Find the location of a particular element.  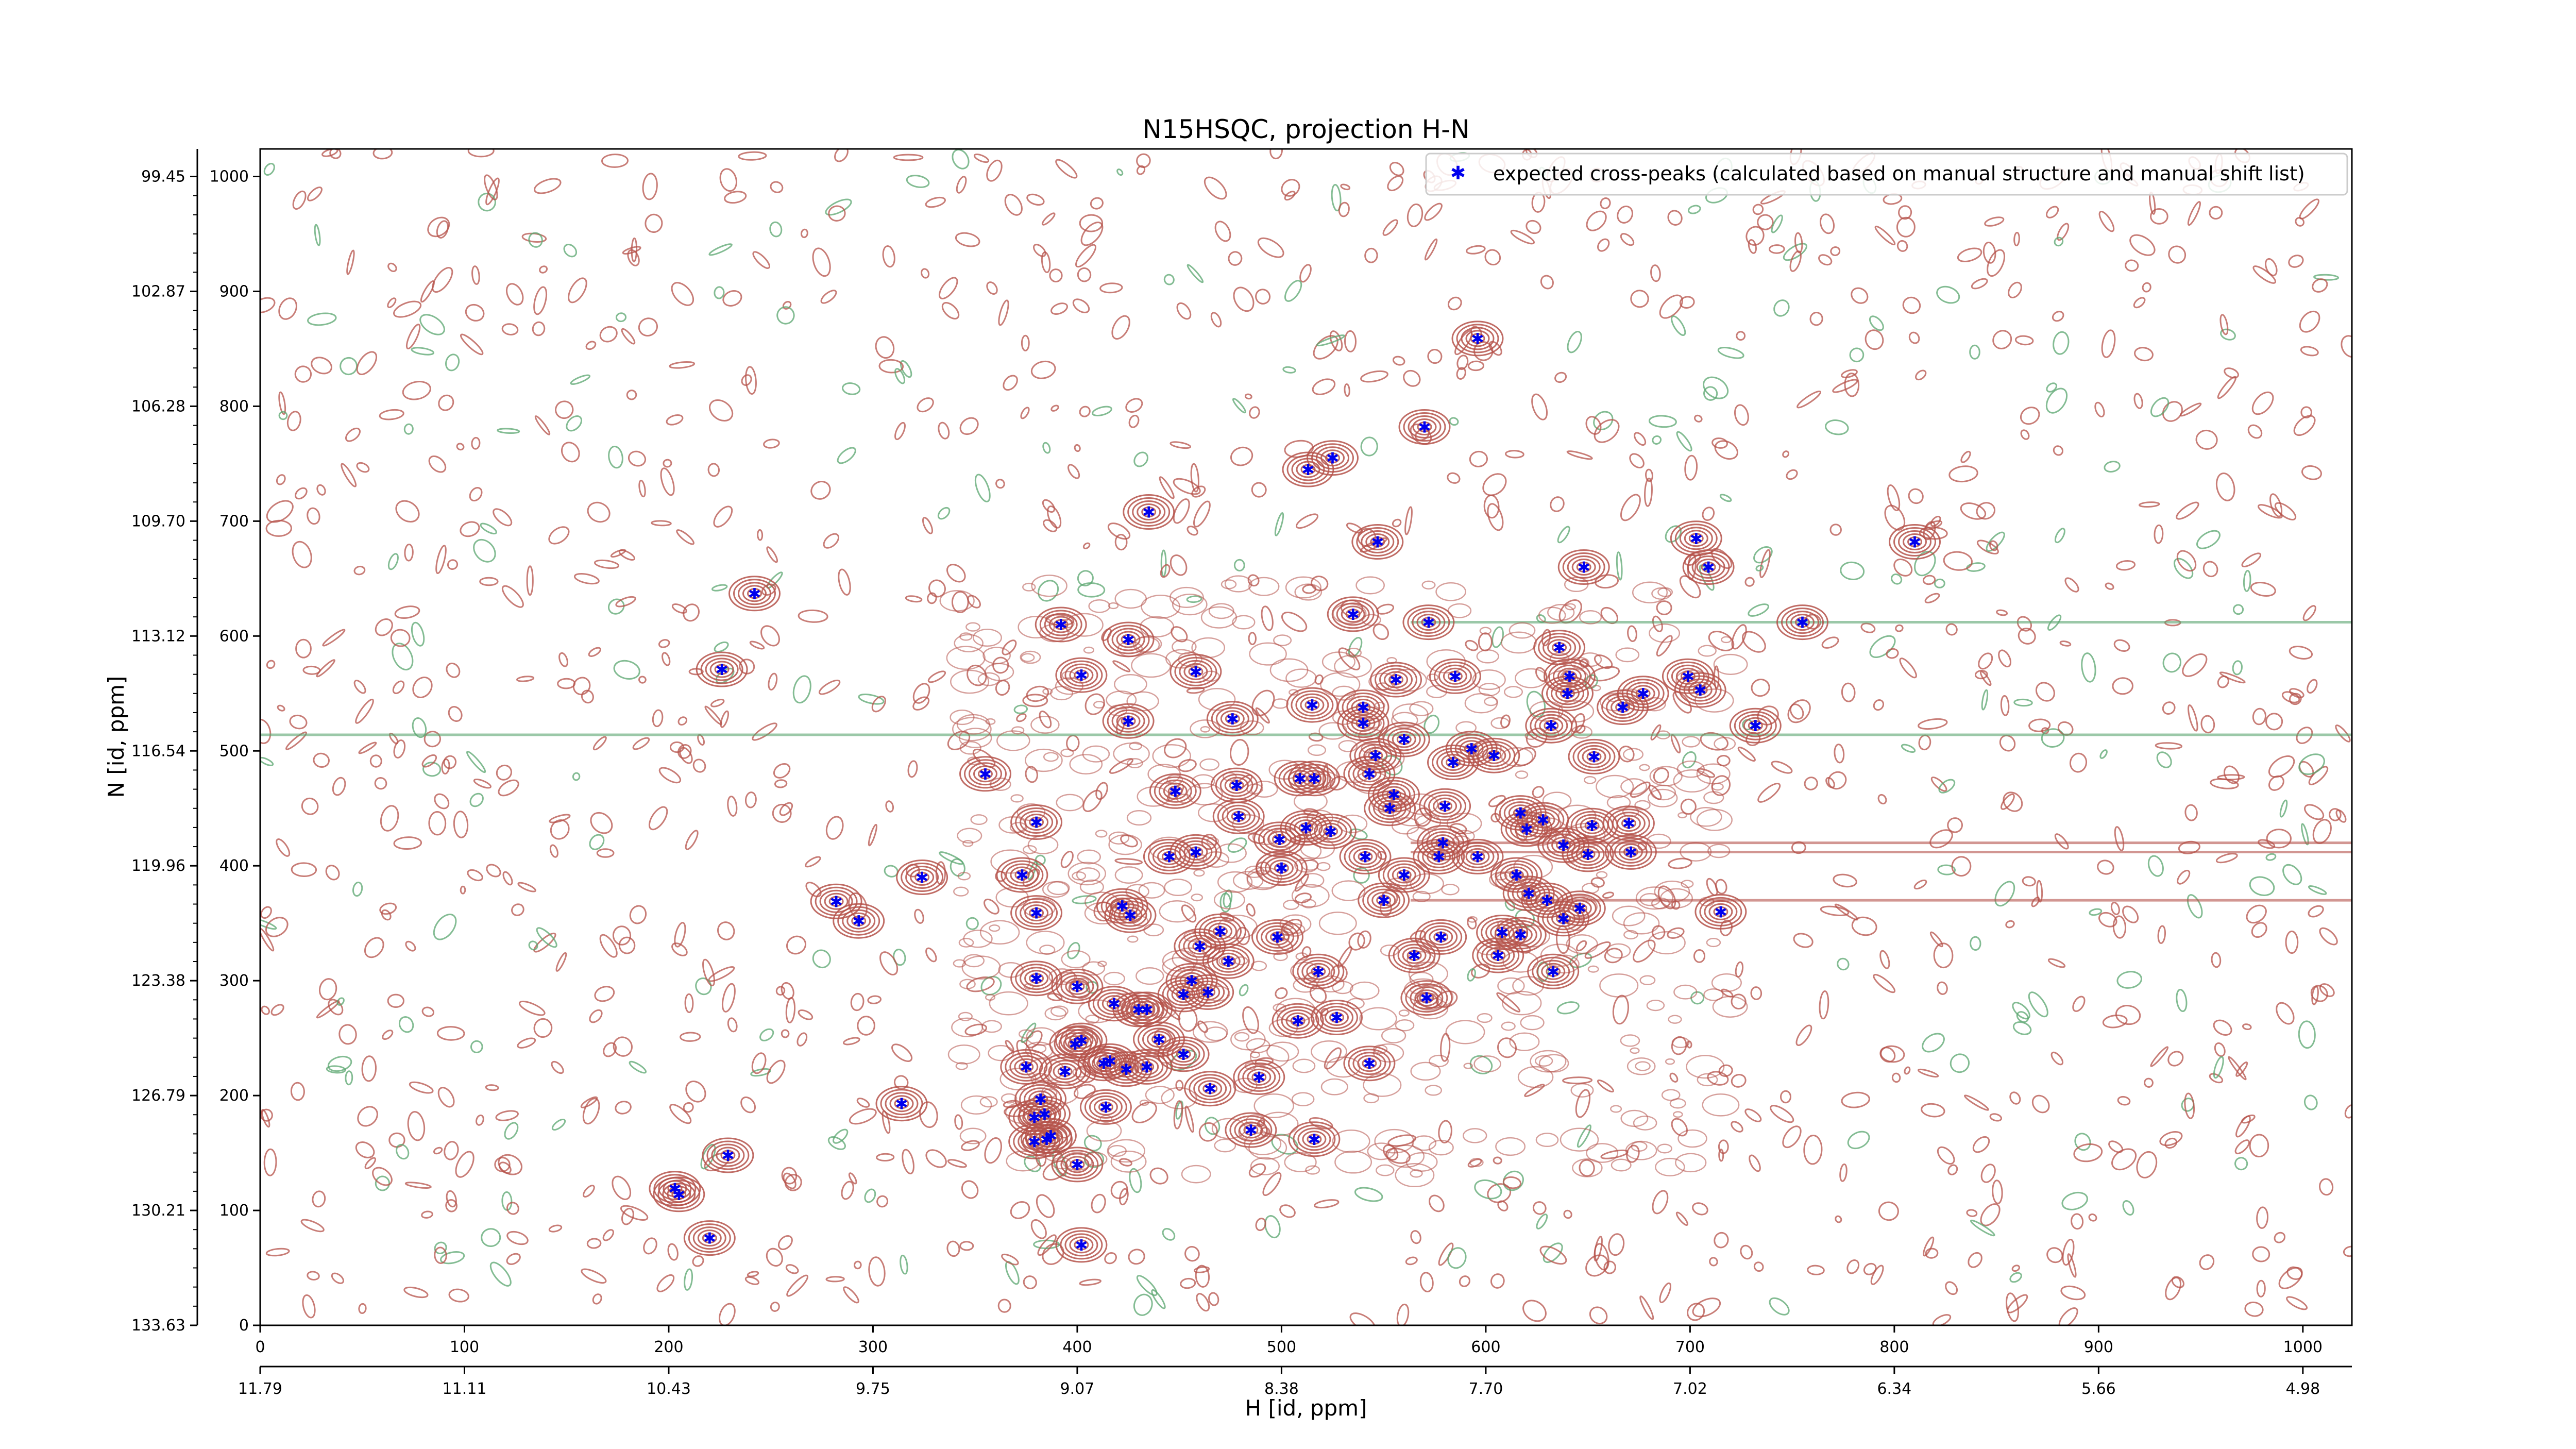

ppm-y-tick-label: 130.21 is located at coordinates (158, 1211).